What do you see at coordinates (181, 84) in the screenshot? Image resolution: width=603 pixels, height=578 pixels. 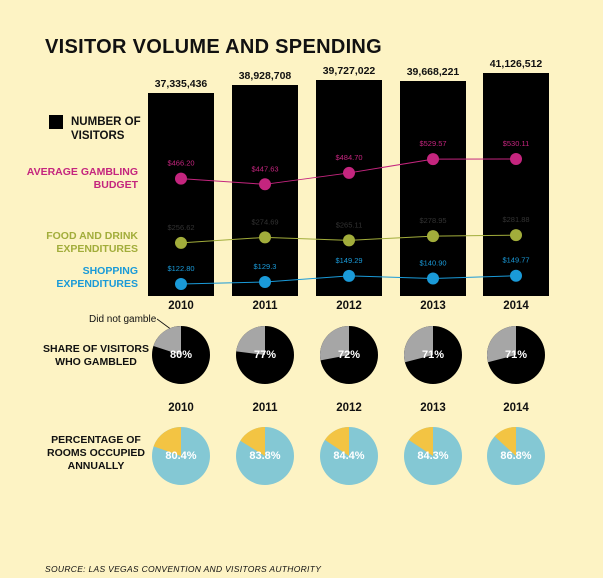 I see `bar-value-label: 37,335,436` at bounding box center [181, 84].